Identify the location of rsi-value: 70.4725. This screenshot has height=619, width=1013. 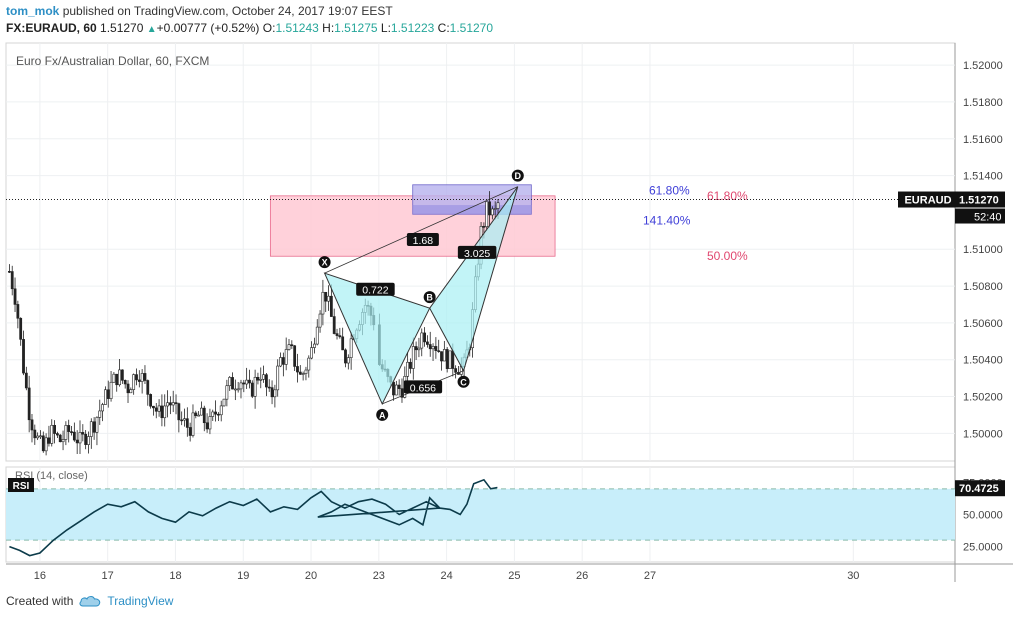
(979, 489).